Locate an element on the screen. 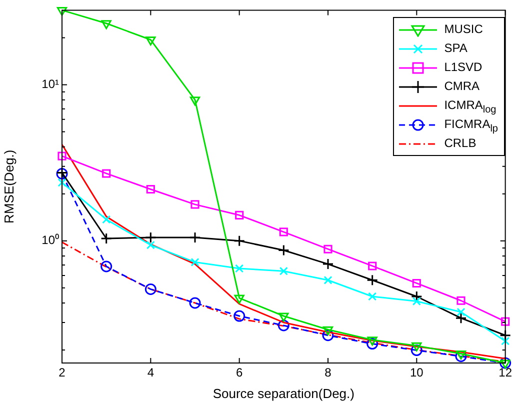 The image size is (515, 402). x-tick-label: 4 is located at coordinates (150, 373).